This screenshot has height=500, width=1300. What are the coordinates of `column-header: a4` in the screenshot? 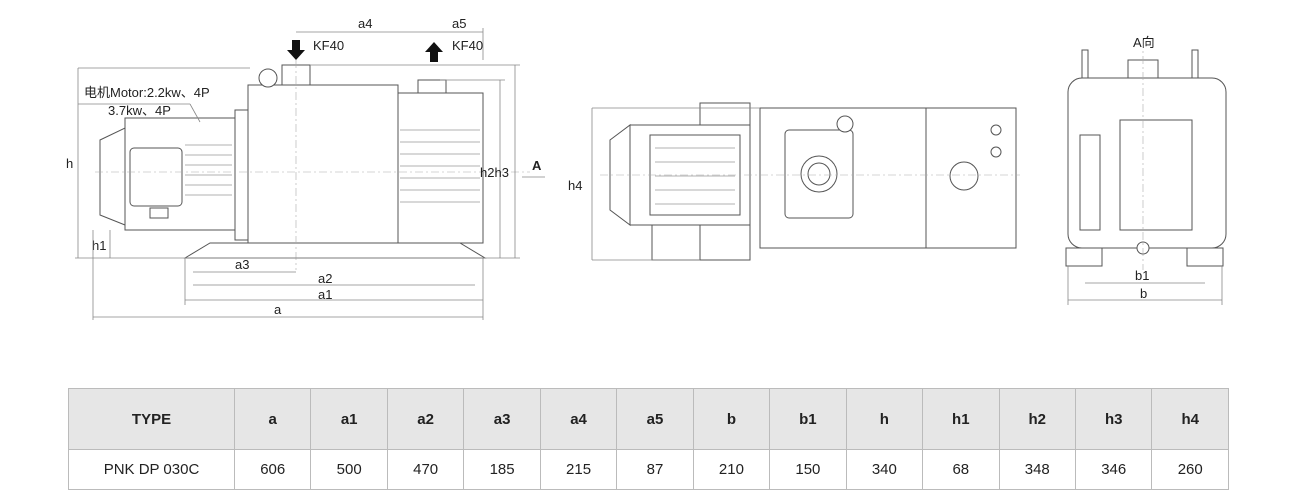 It's located at (578, 419).